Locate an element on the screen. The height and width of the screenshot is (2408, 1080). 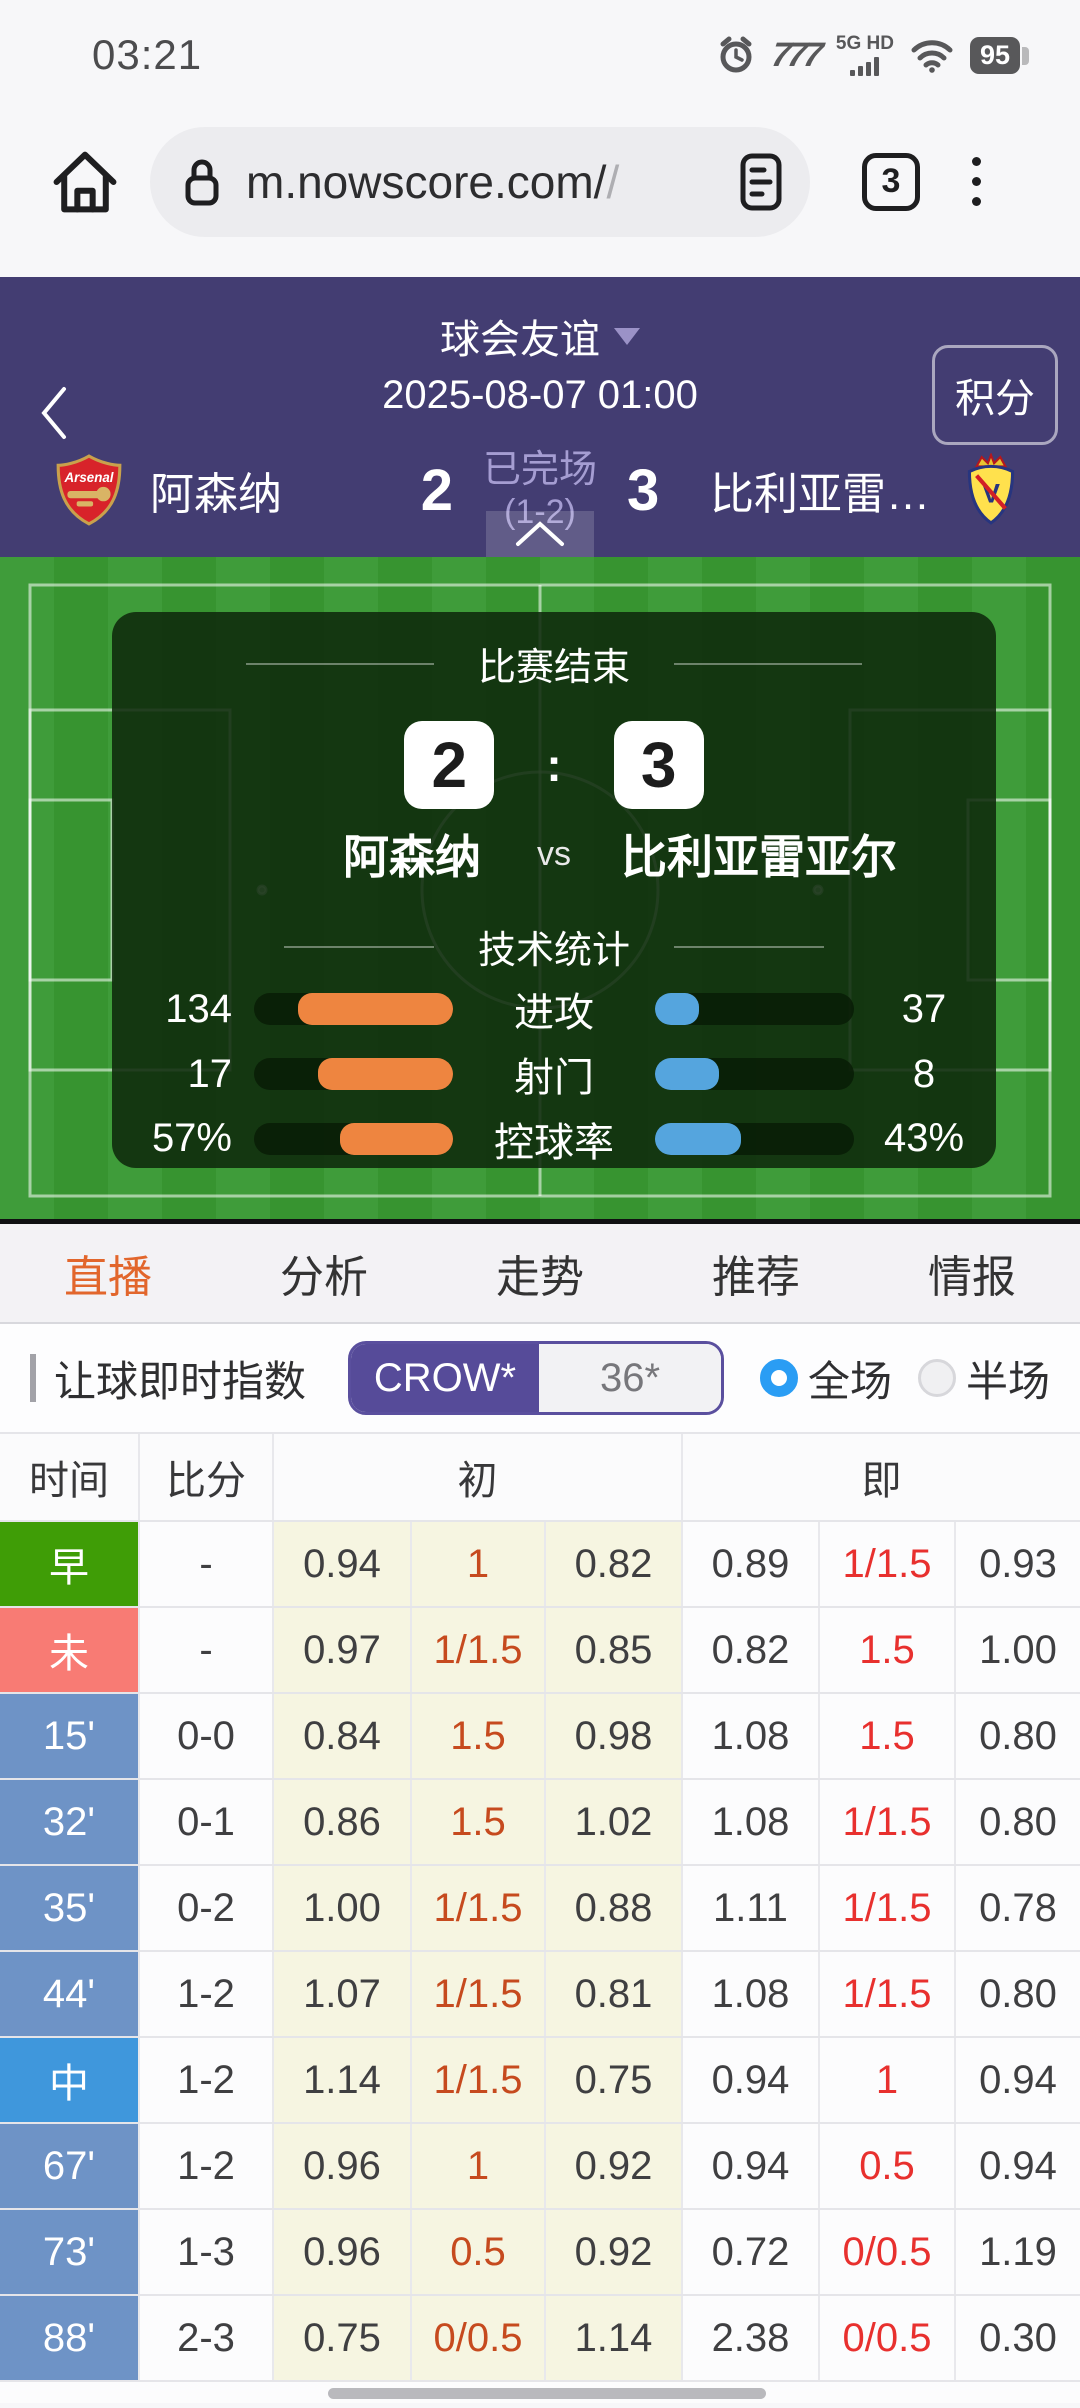
odds-initial-handicap: 1/1.5 is located at coordinates (479, 1908).